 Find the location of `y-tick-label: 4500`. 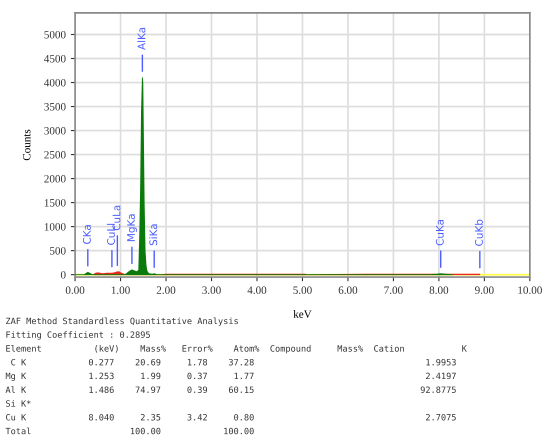

y-tick-label: 4500 is located at coordinates (55, 58).